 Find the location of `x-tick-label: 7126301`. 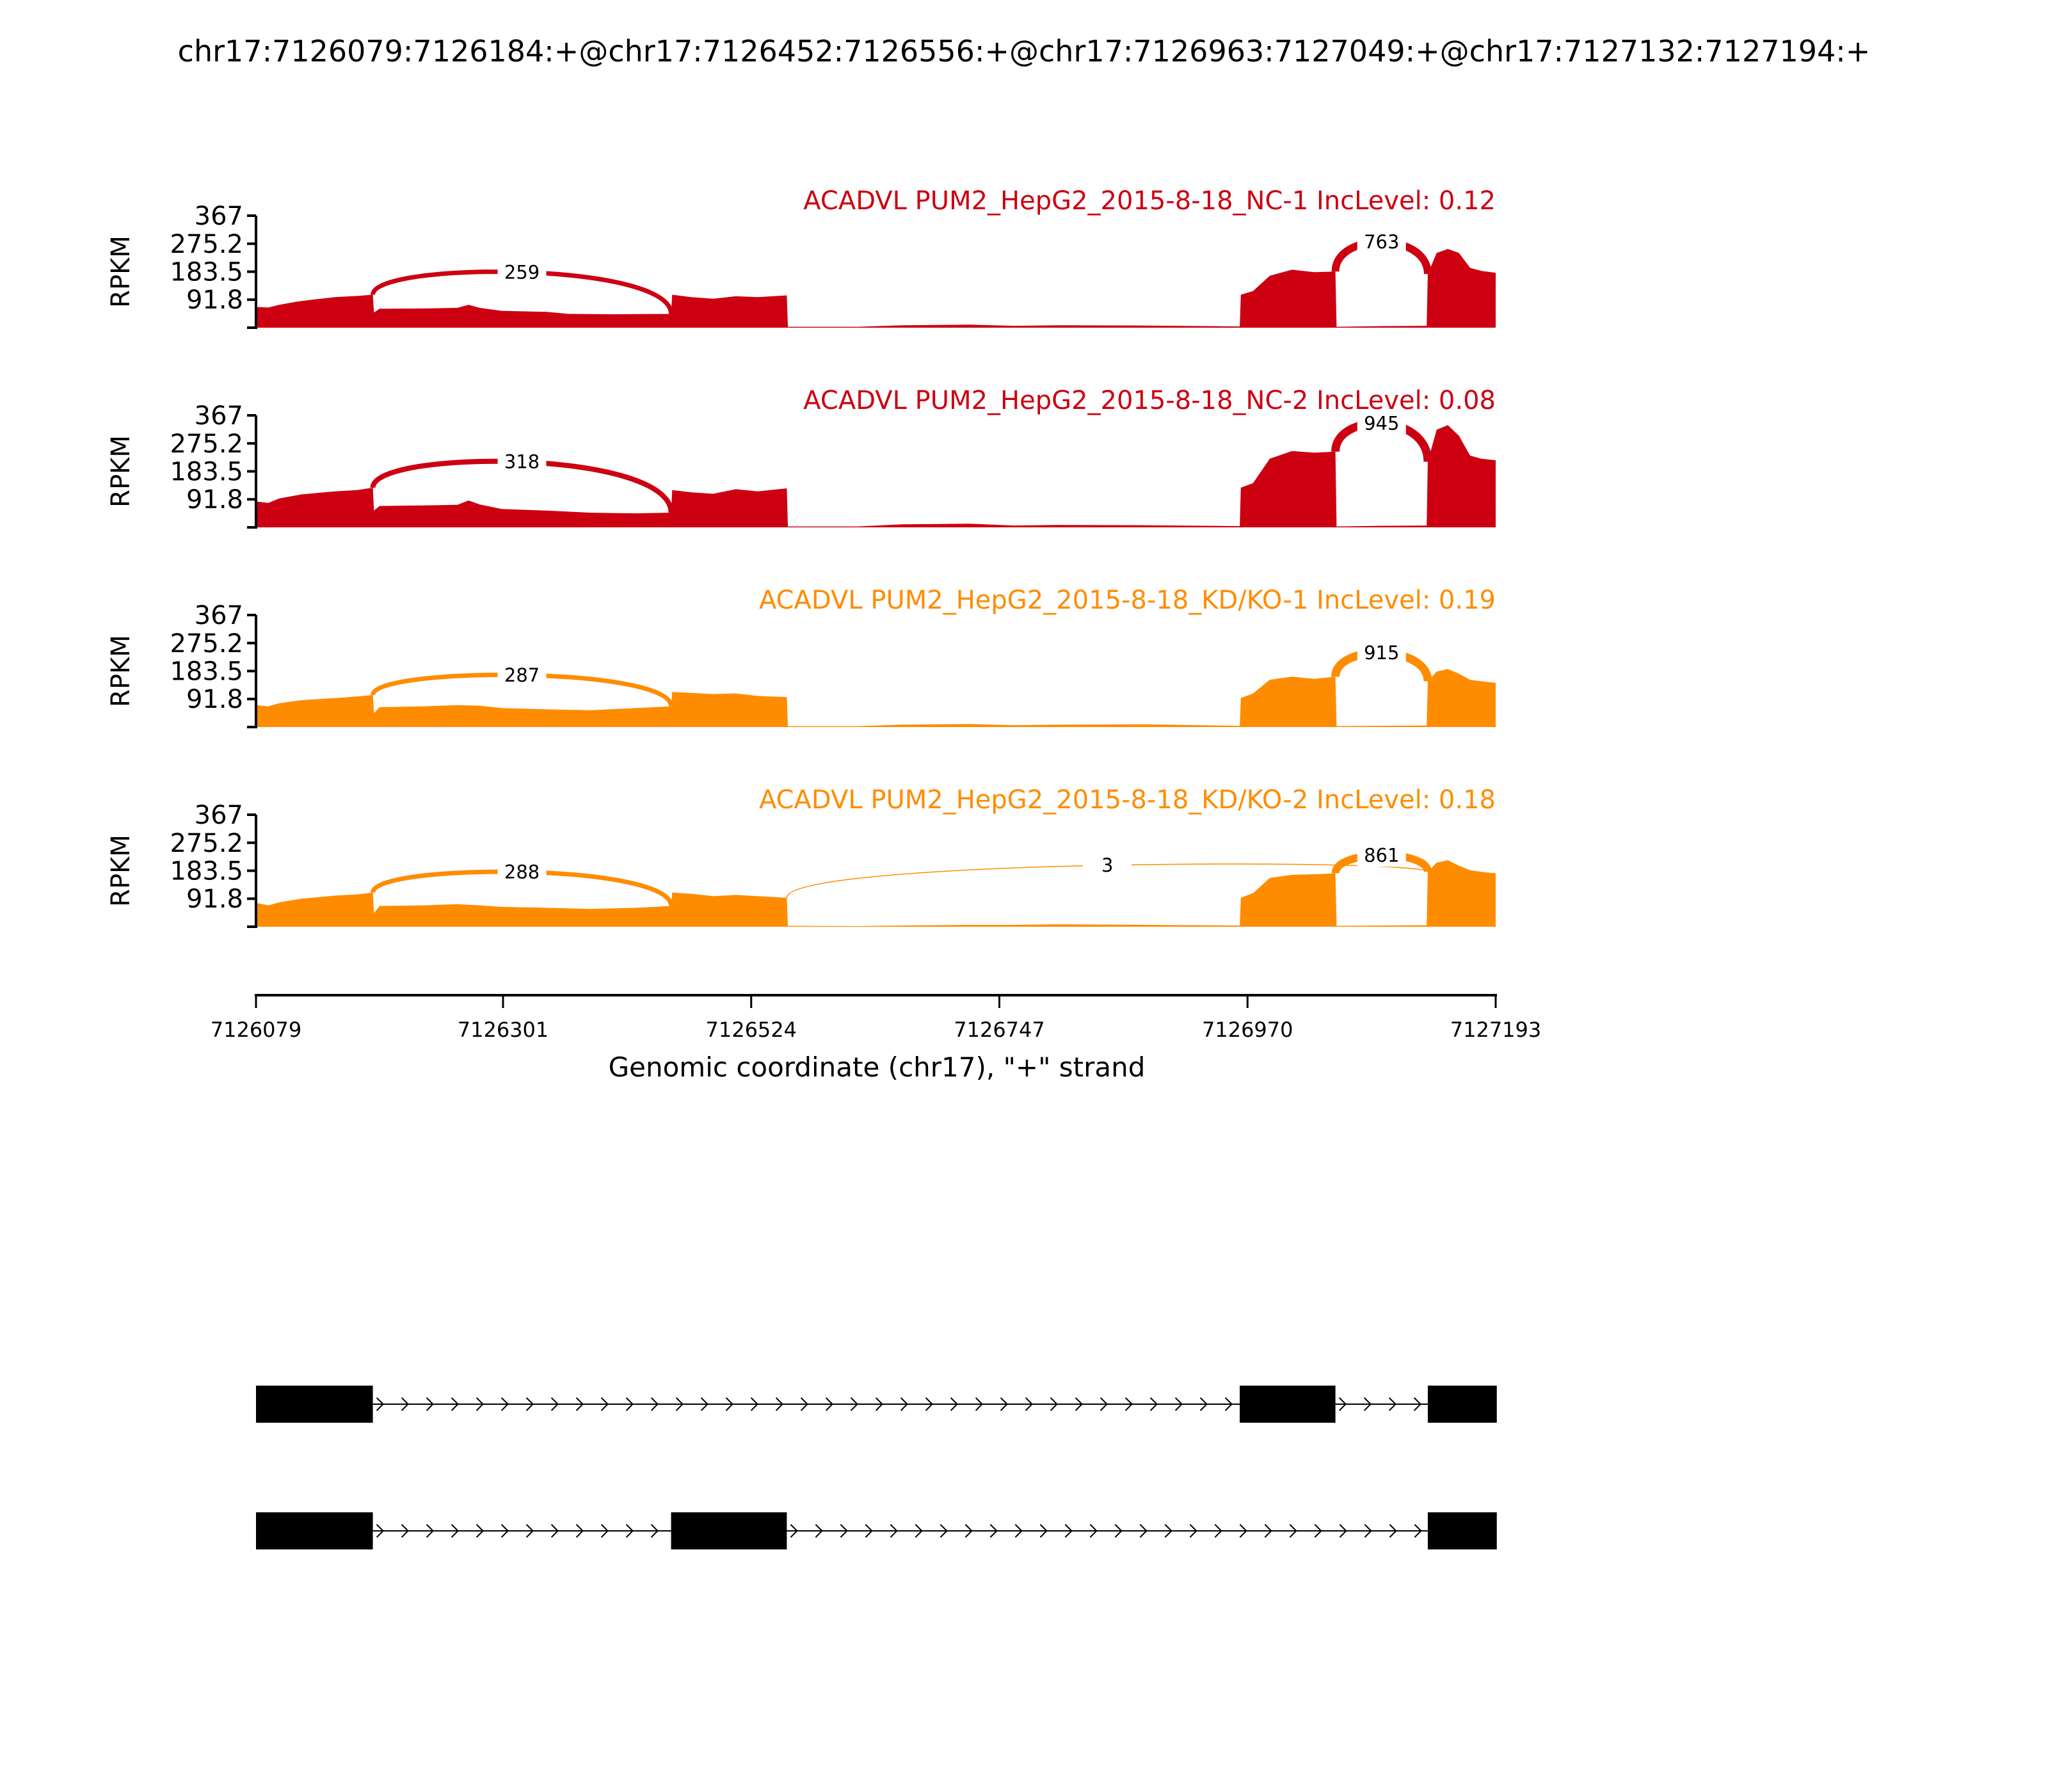

x-tick-label: 7126301 is located at coordinates (503, 1030).